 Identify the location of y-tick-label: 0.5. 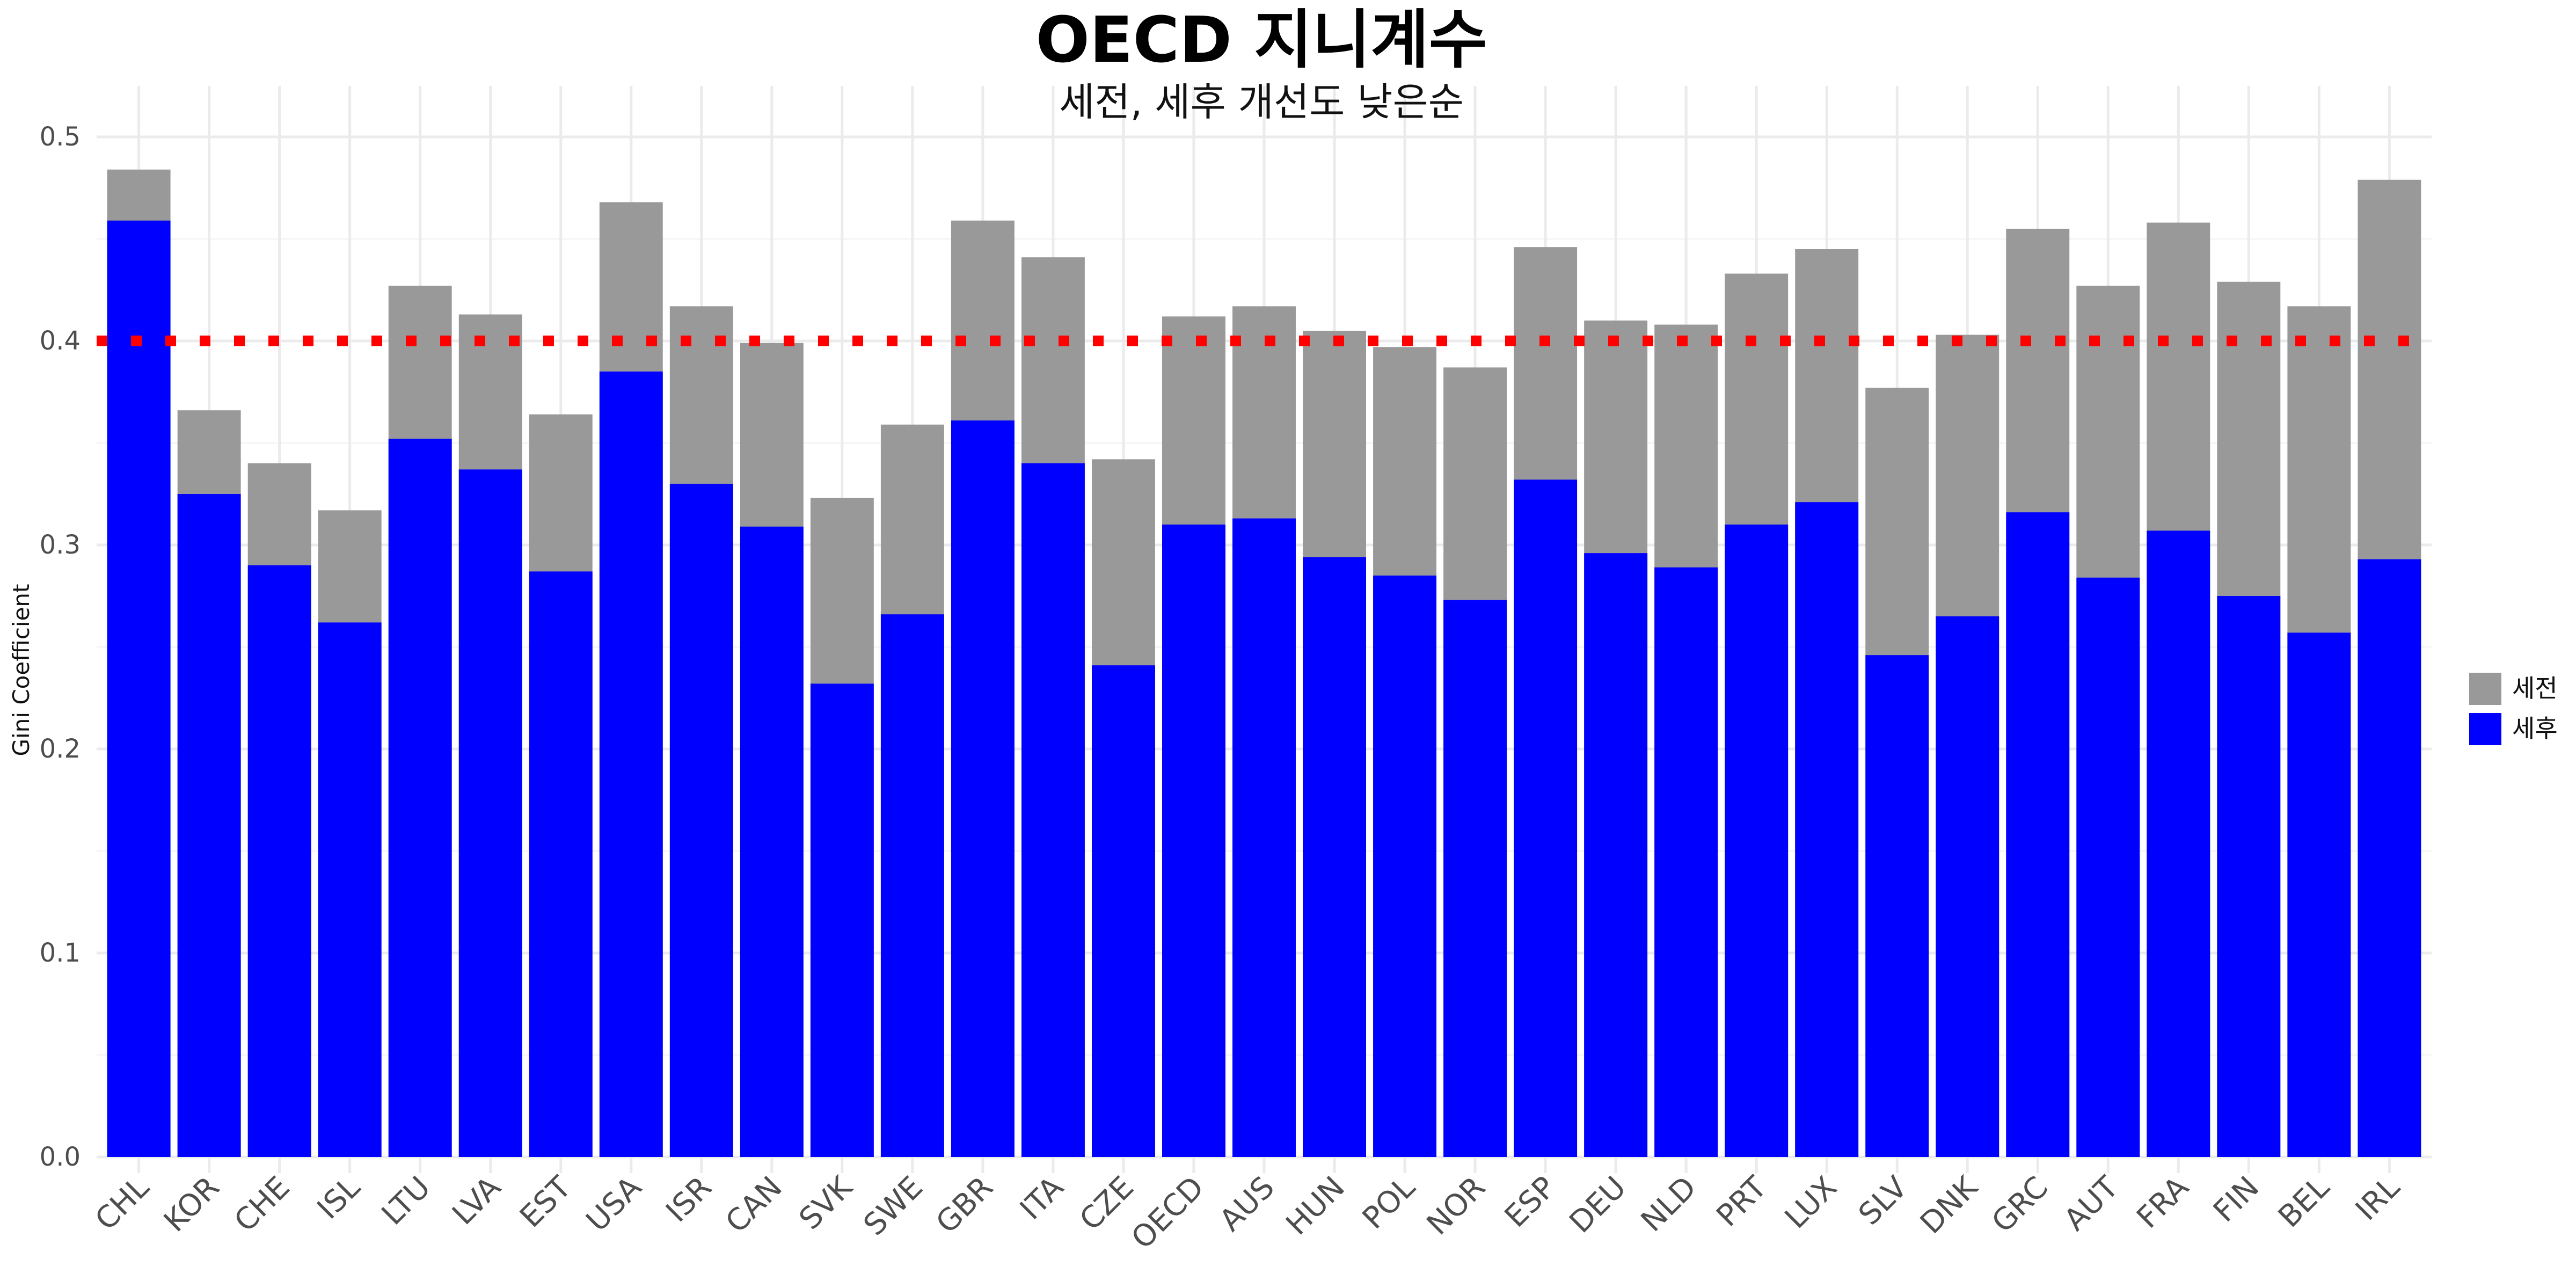
(60, 137).